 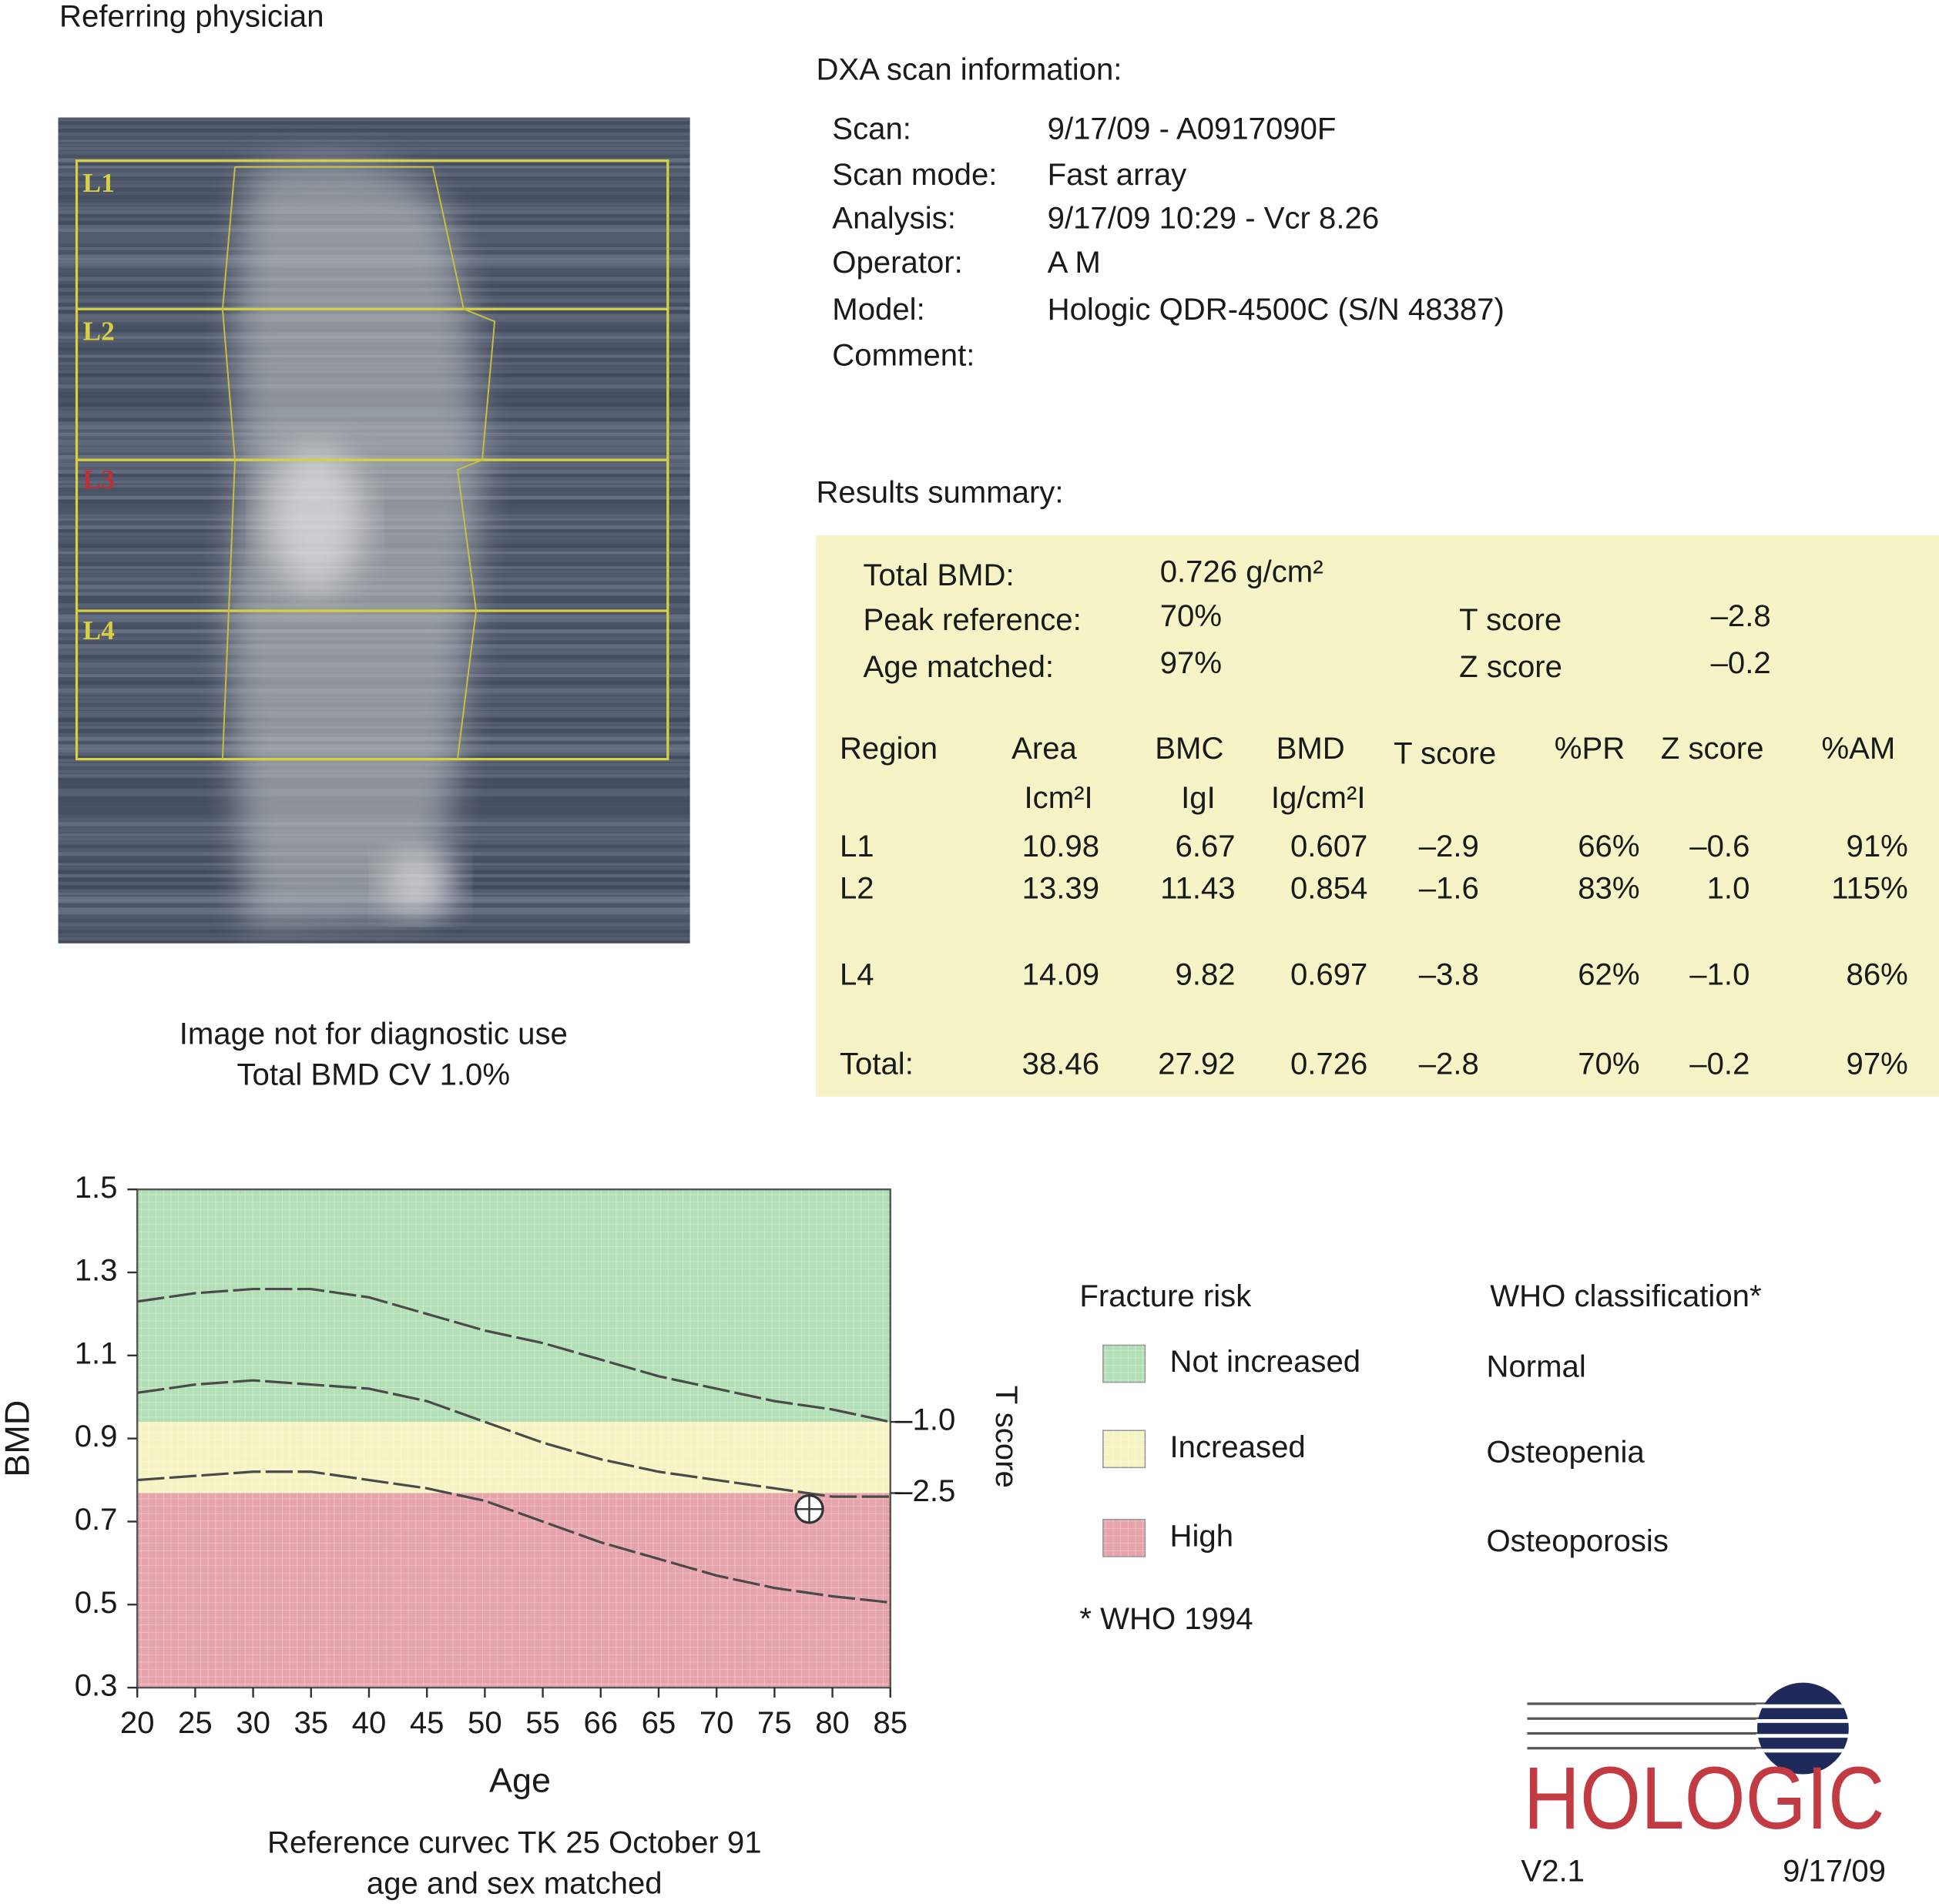 What do you see at coordinates (96, 1187) in the screenshot?
I see `y-tick-label: 1.5` at bounding box center [96, 1187].